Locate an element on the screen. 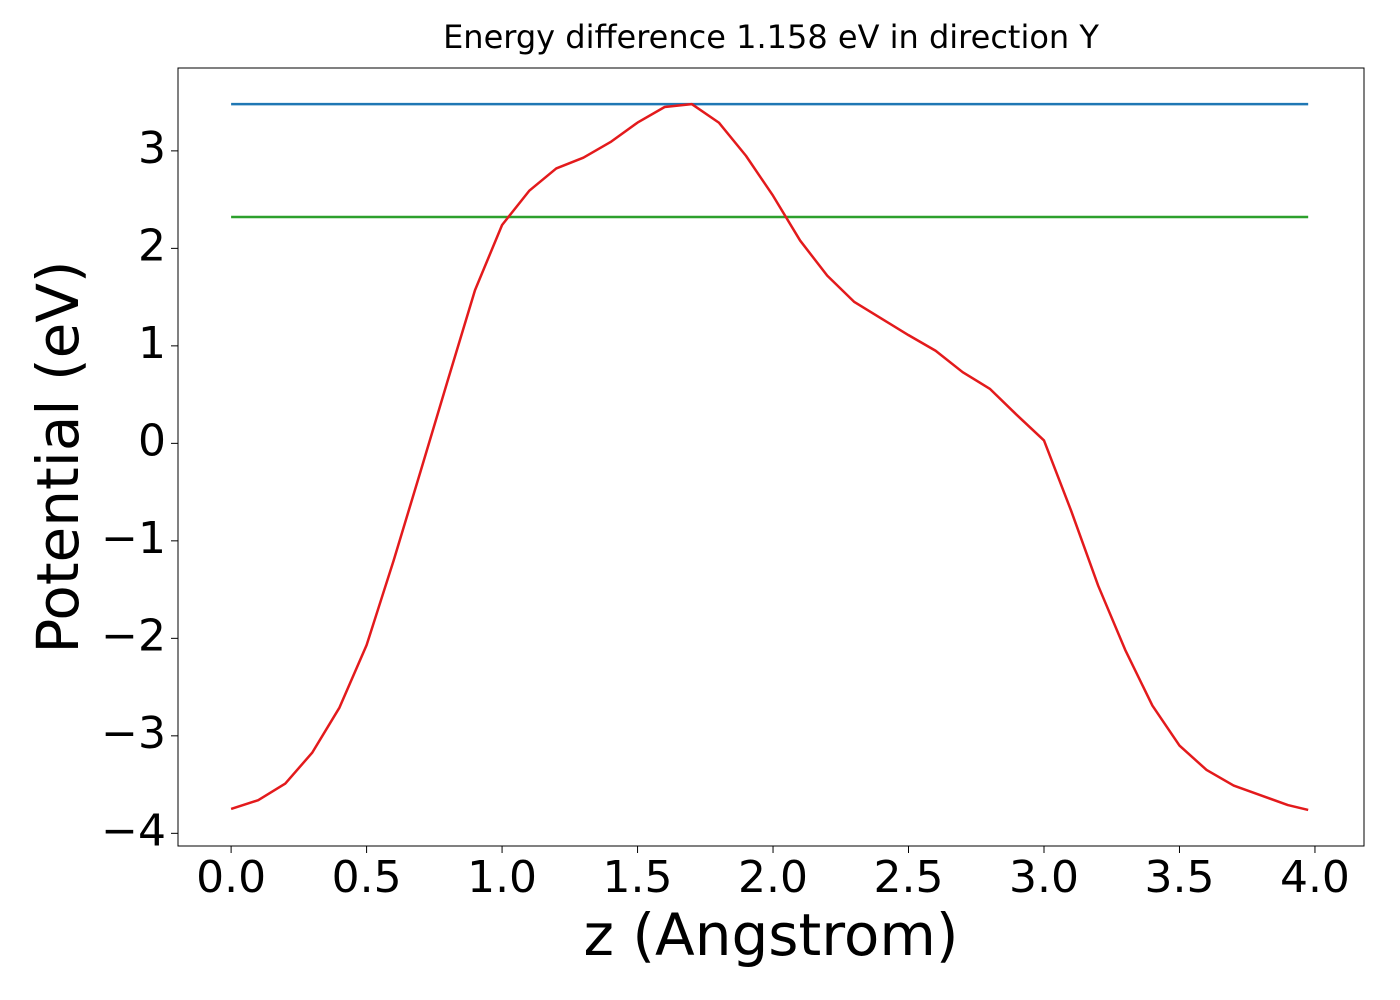 The width and height of the screenshot is (1400, 1000). y-tick-label: −2 is located at coordinates (133, 635).